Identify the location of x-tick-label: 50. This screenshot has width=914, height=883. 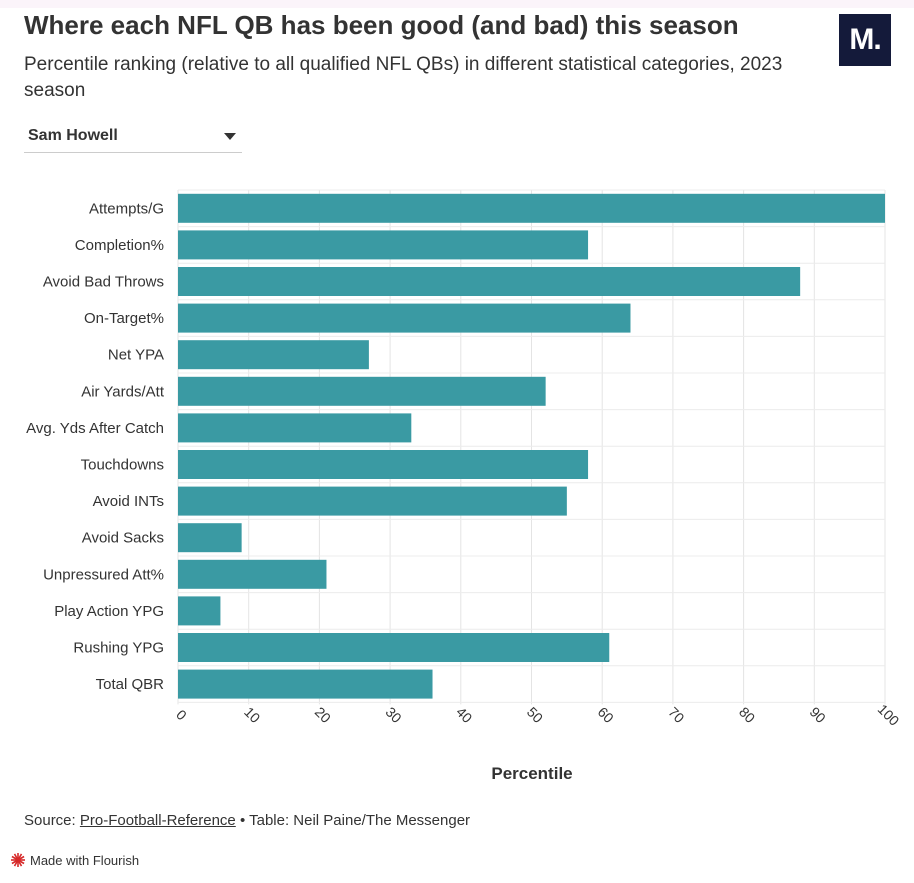
(535, 715).